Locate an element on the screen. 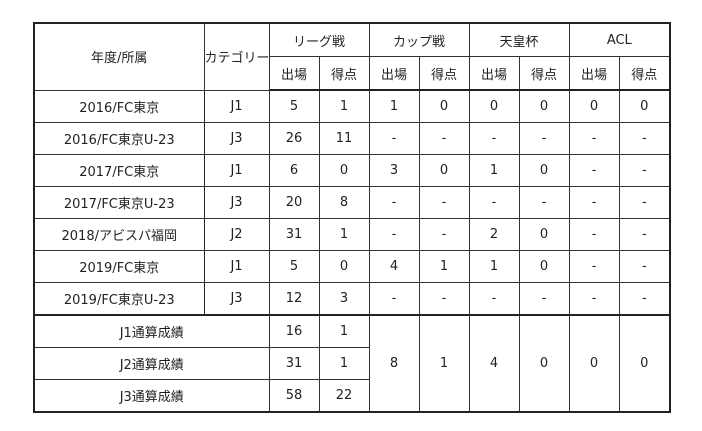 The image size is (702, 431). year-club-cell: 2018/アビスパ福岡 is located at coordinates (119, 234).